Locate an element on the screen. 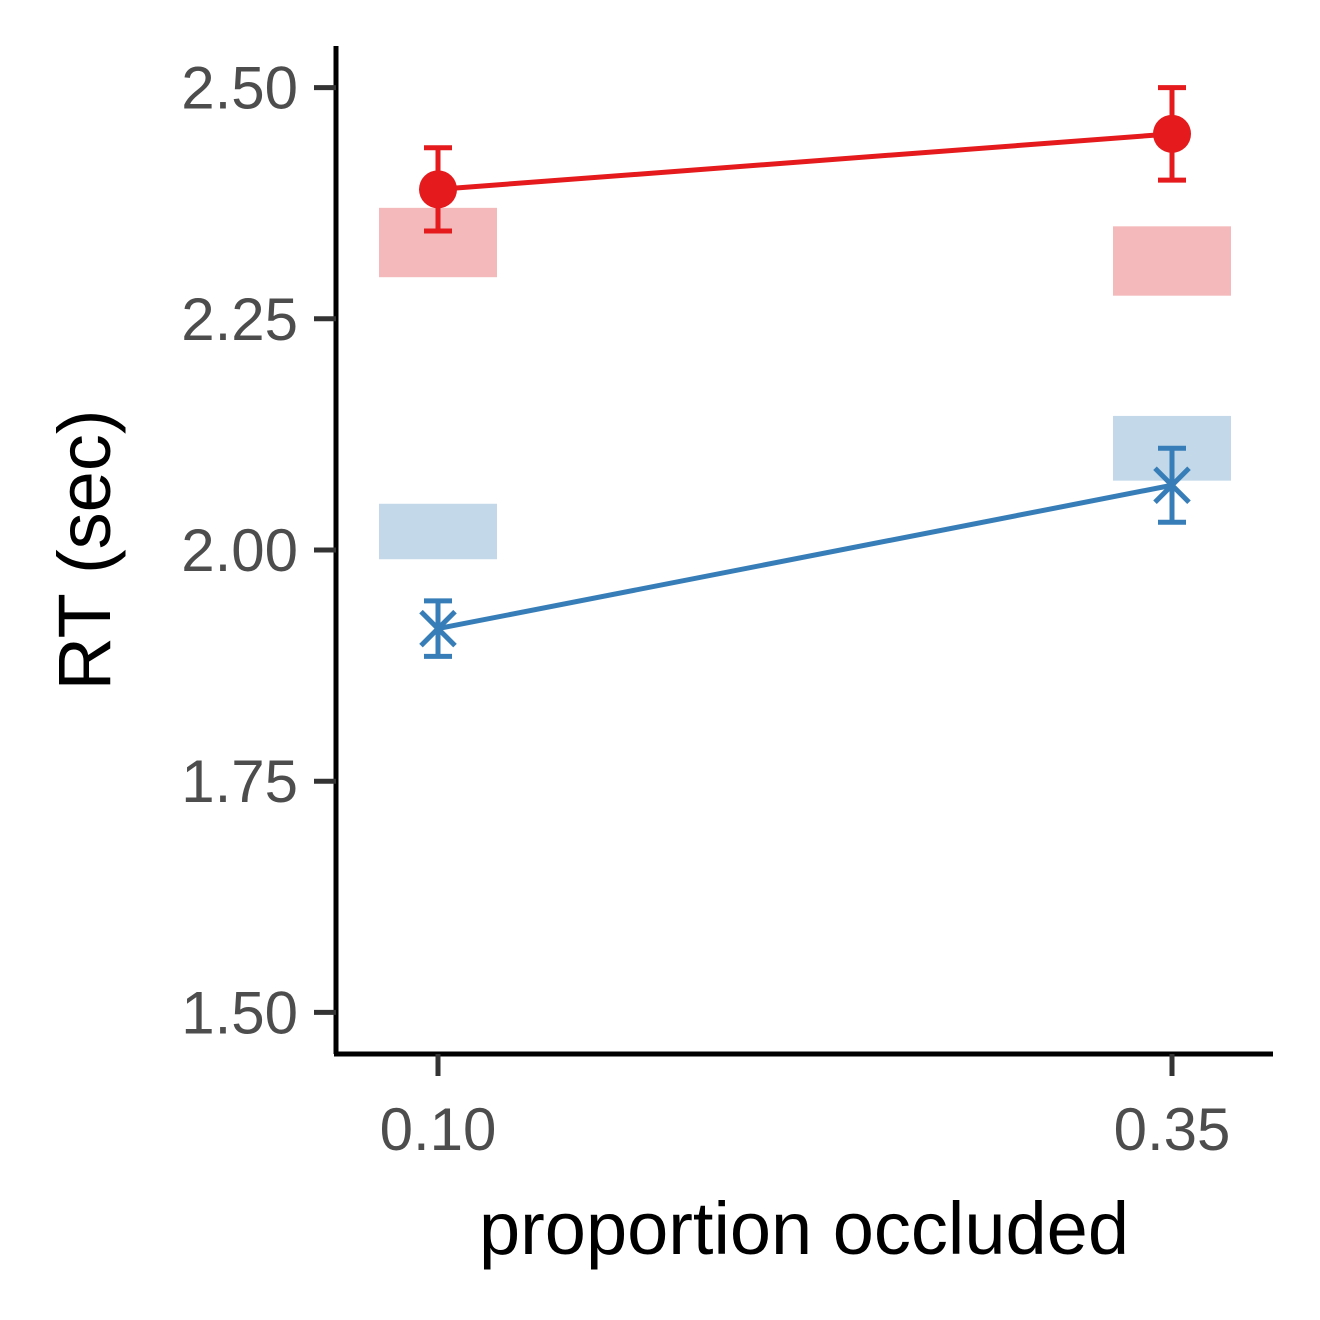 The width and height of the screenshot is (1320, 1320). y-ticks: 1.50 1.75 2.00 2.25 2.50 is located at coordinates (258, 550).